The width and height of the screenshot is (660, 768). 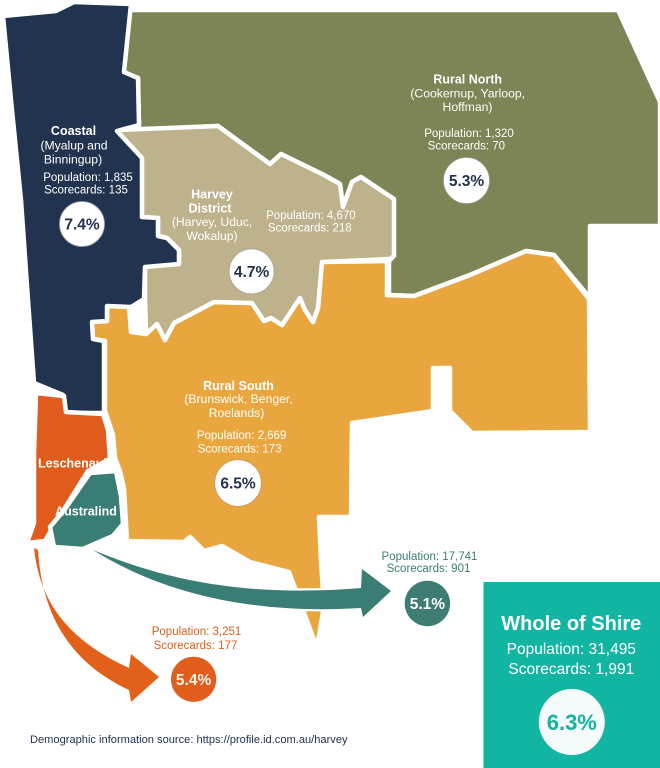 What do you see at coordinates (86, 191) in the screenshot?
I see `svg-text: Scorecards: 135` at bounding box center [86, 191].